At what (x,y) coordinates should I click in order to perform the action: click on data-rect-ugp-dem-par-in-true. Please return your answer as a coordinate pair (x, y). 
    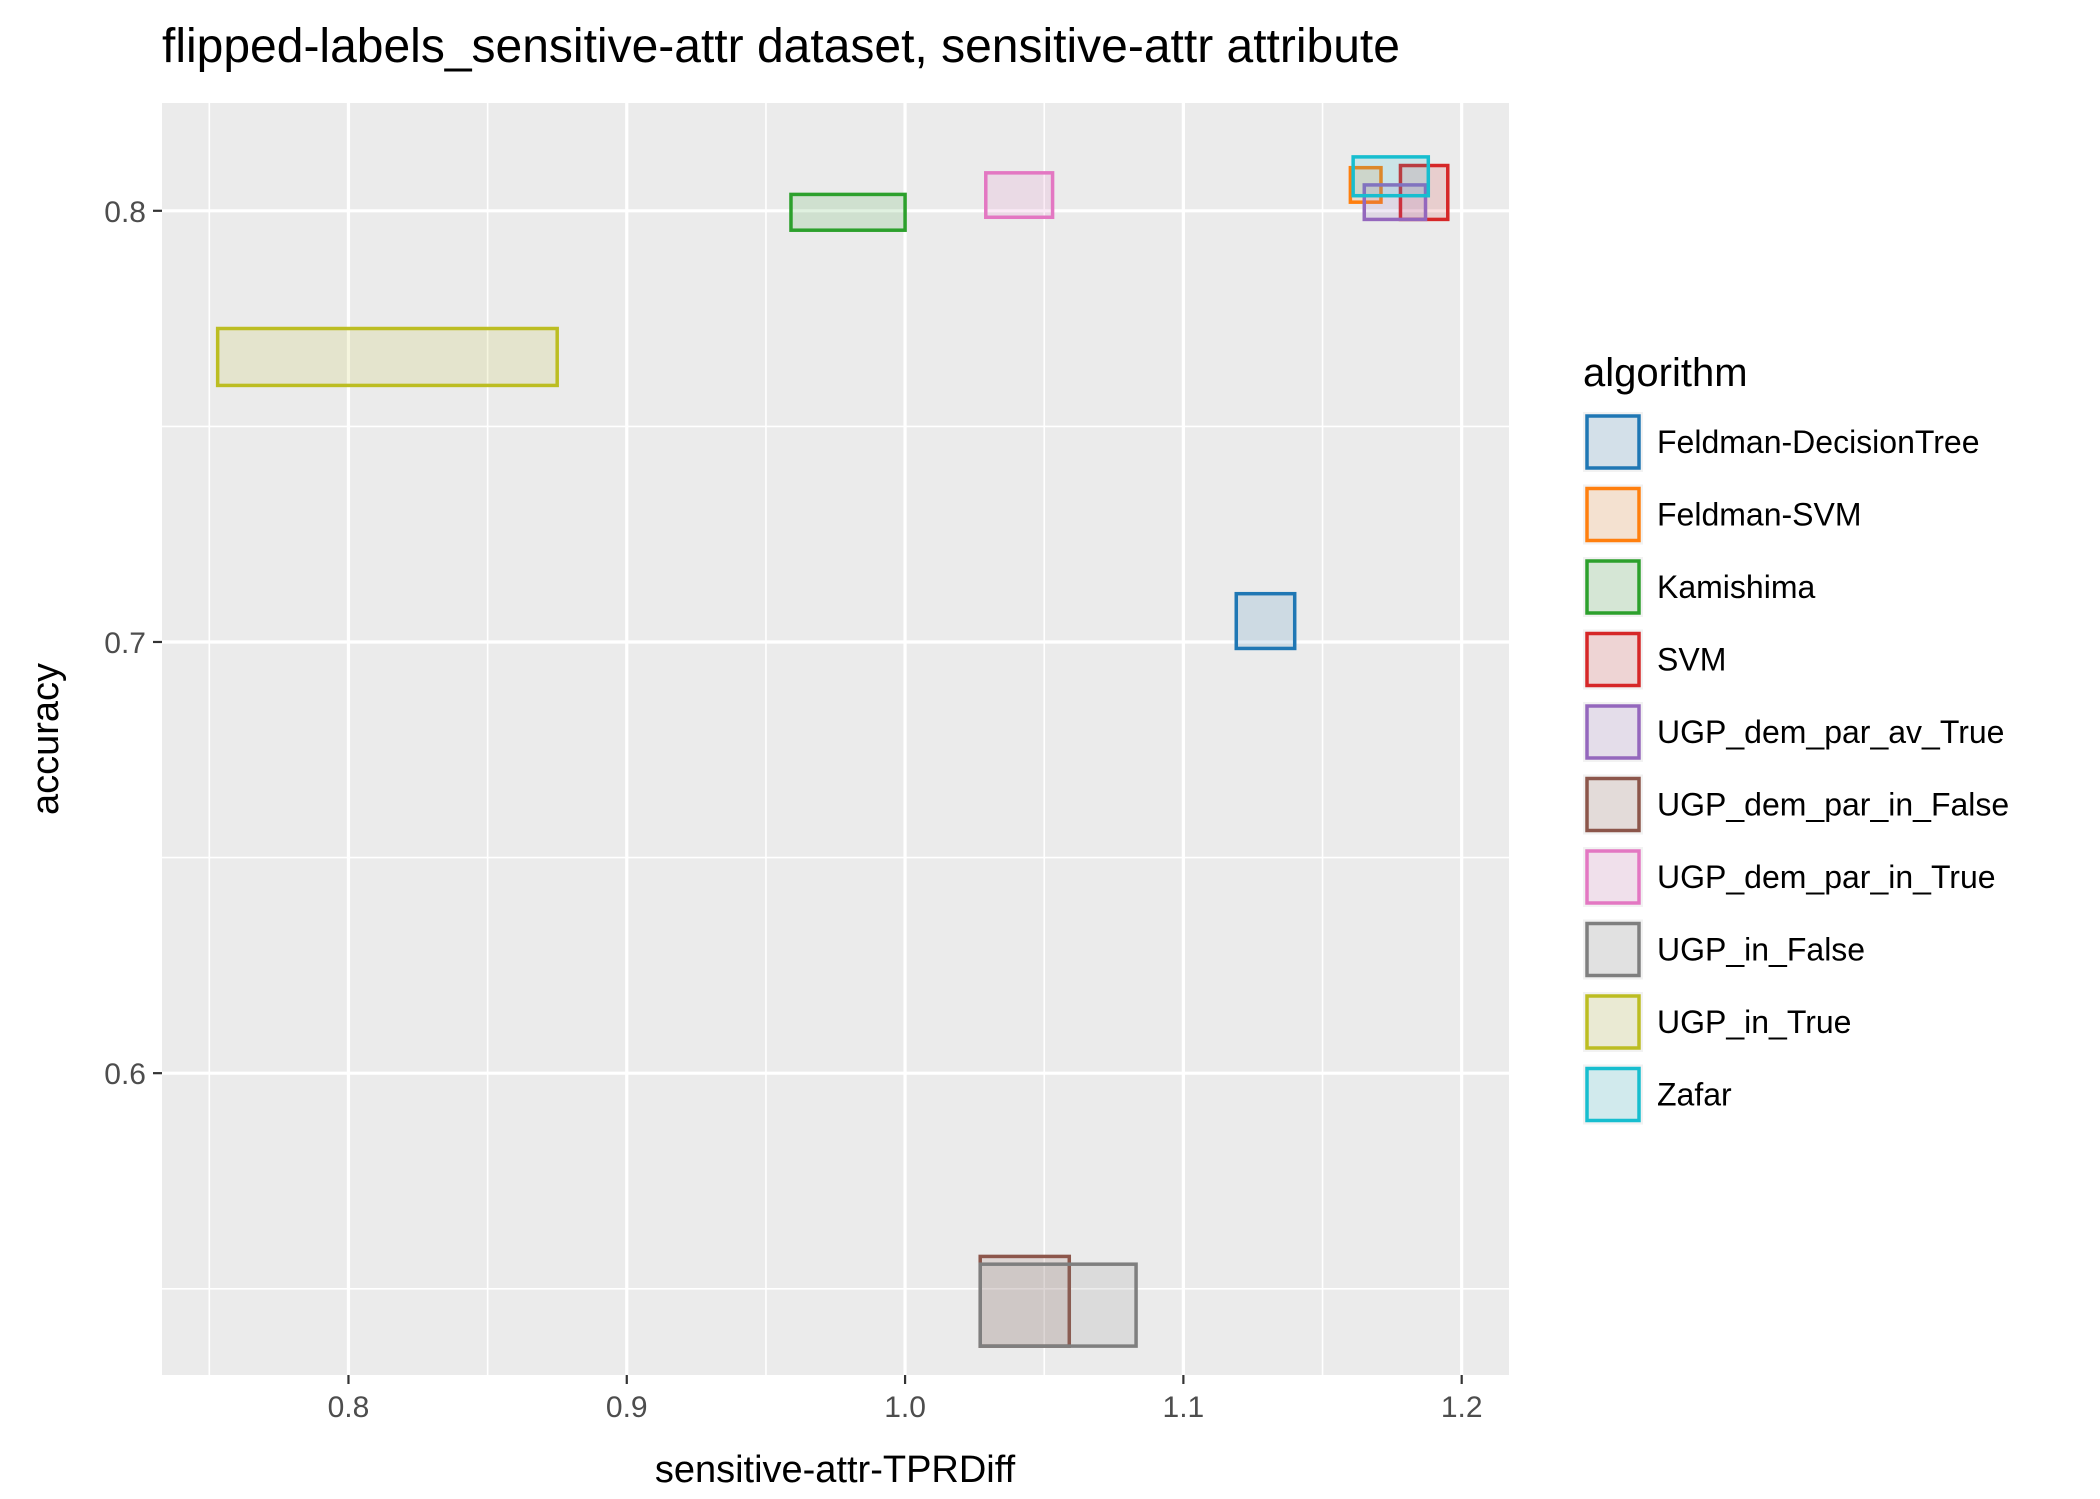
    Looking at the image, I should click on (1019, 195).